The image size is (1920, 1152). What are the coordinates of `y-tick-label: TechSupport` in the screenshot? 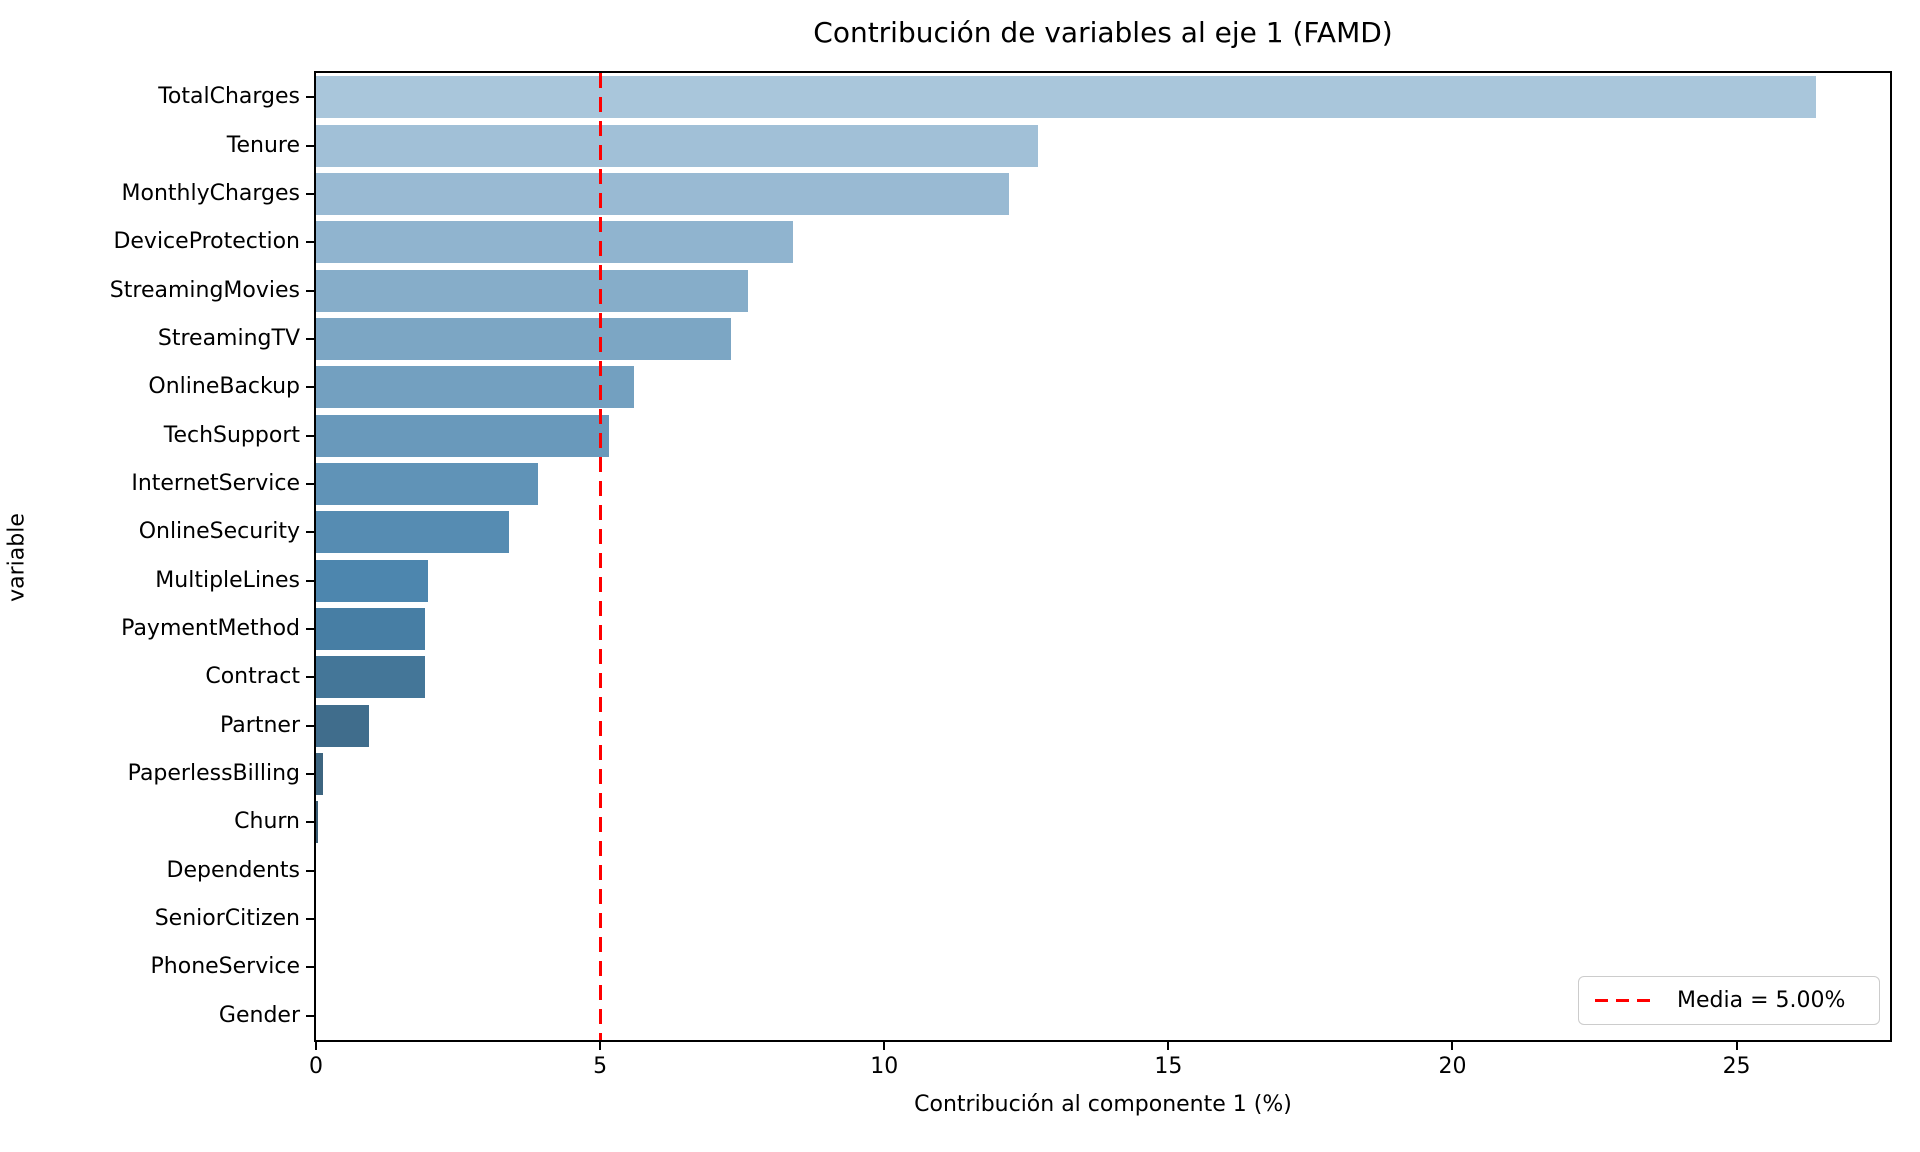 It's located at (231, 435).